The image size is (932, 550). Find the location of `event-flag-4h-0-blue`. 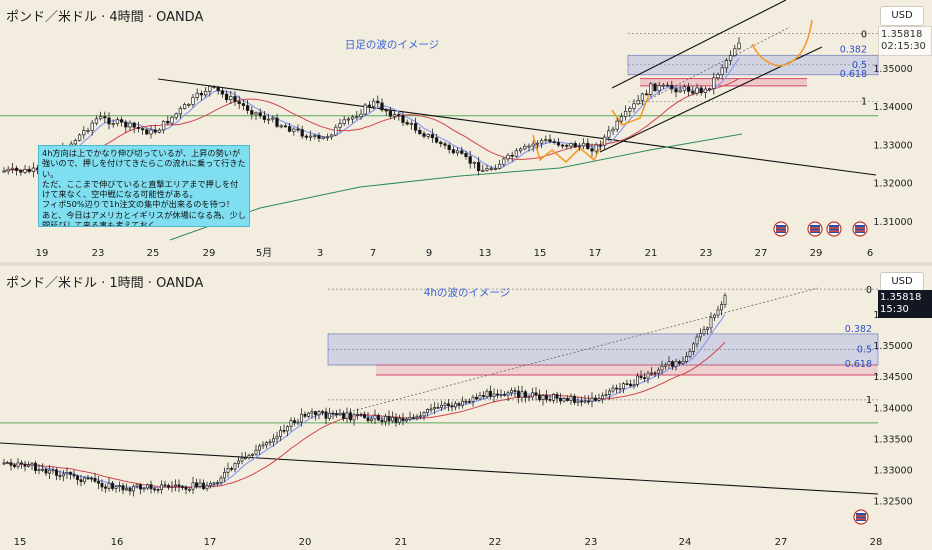

event-flag-4h-0-blue is located at coordinates (781, 229).